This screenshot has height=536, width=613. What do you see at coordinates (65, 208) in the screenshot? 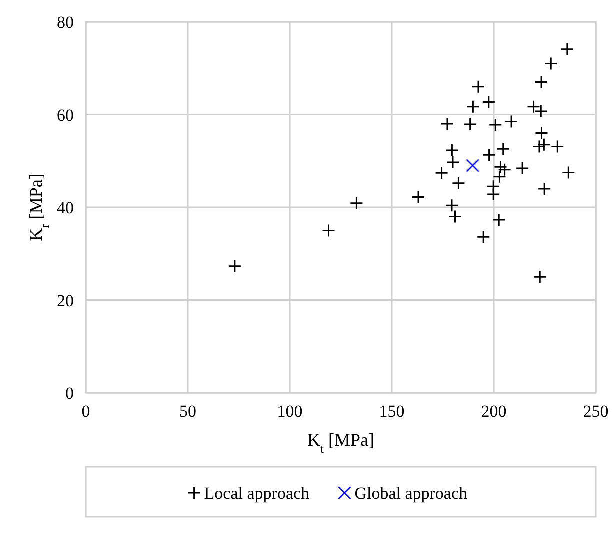
I see `y-tick-label: 40` at bounding box center [65, 208].